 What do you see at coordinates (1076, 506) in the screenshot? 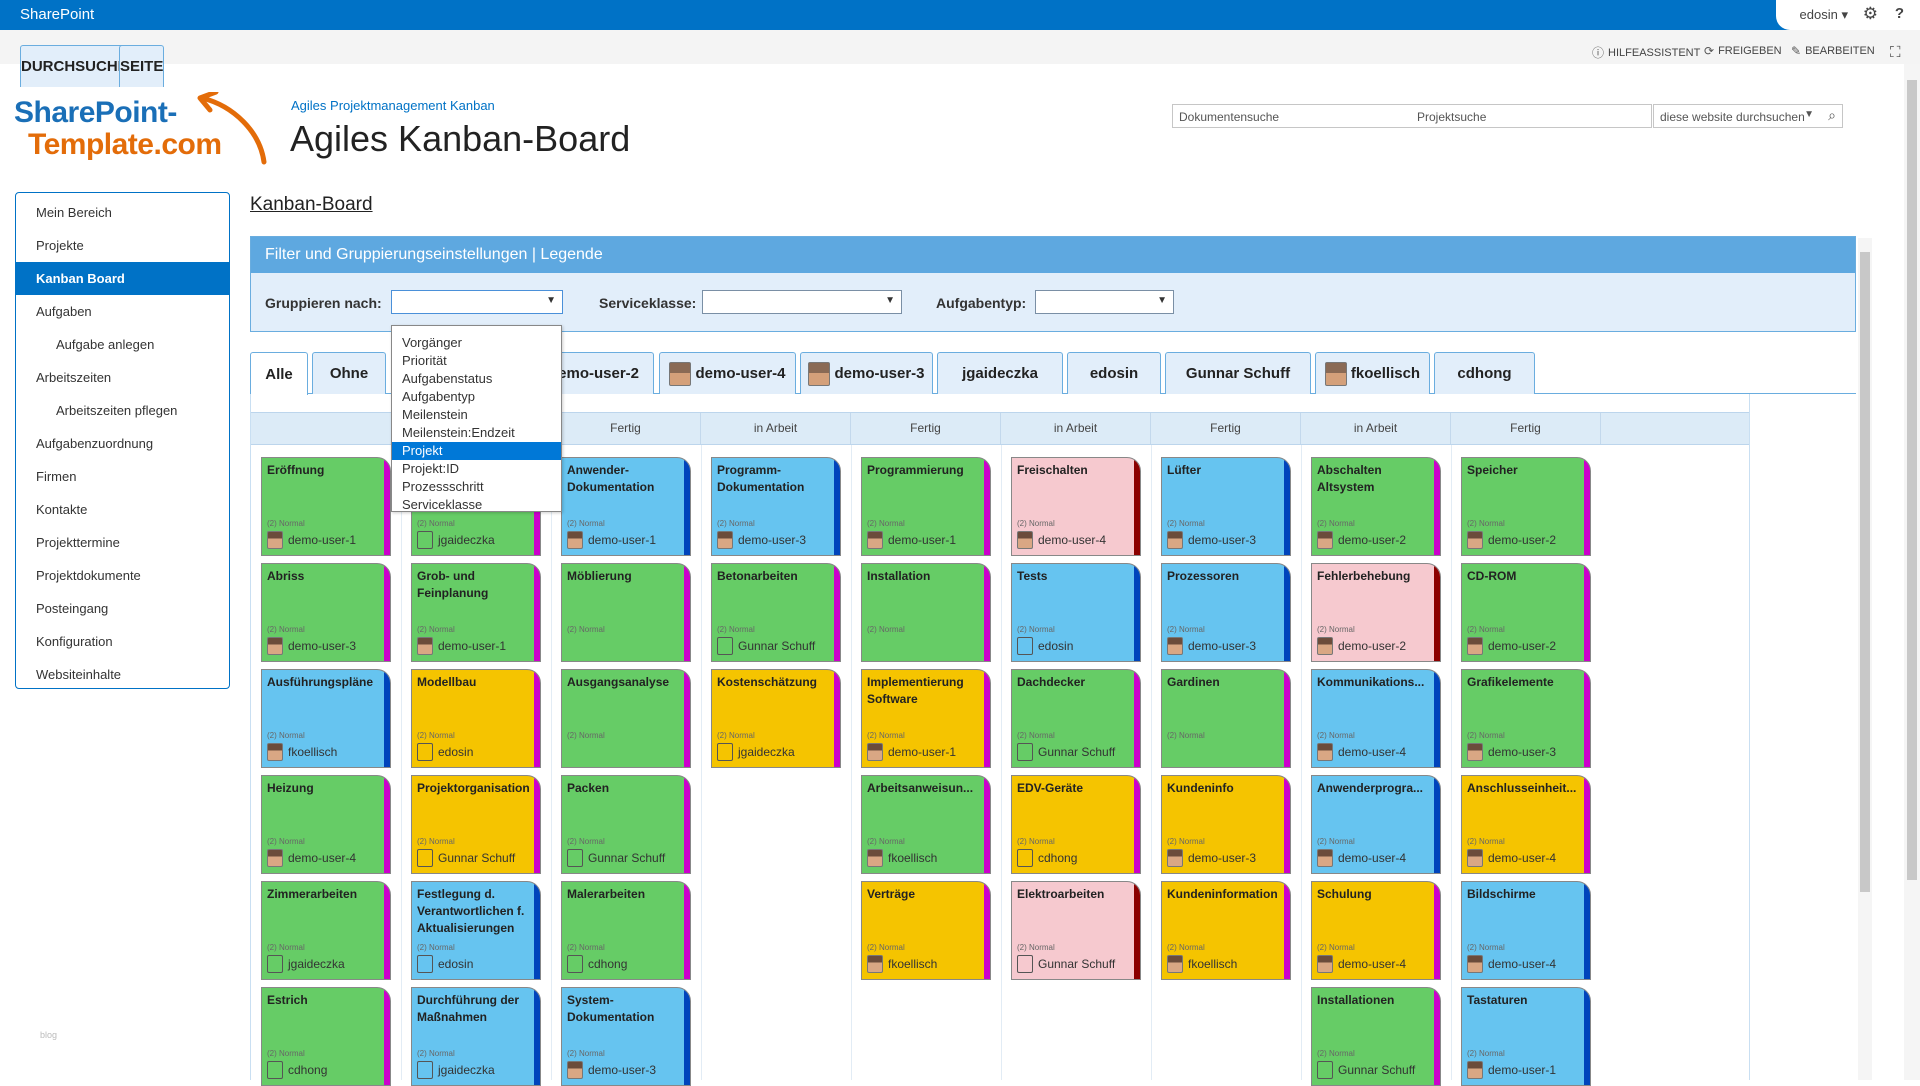
I see `kanban-card: Freischalten (2) Normal demo-user-4` at bounding box center [1076, 506].